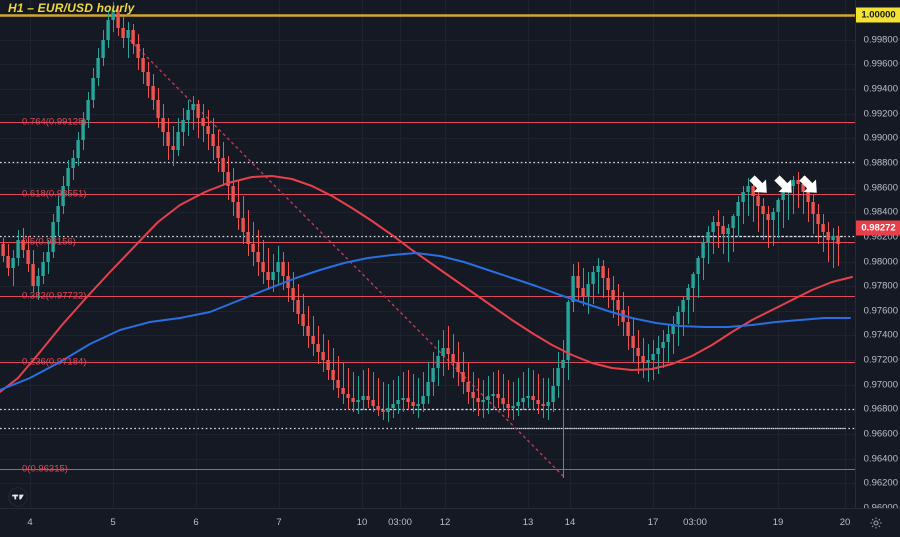  I want to click on price-tick-0.98000: 0.98000, so click(880, 261).